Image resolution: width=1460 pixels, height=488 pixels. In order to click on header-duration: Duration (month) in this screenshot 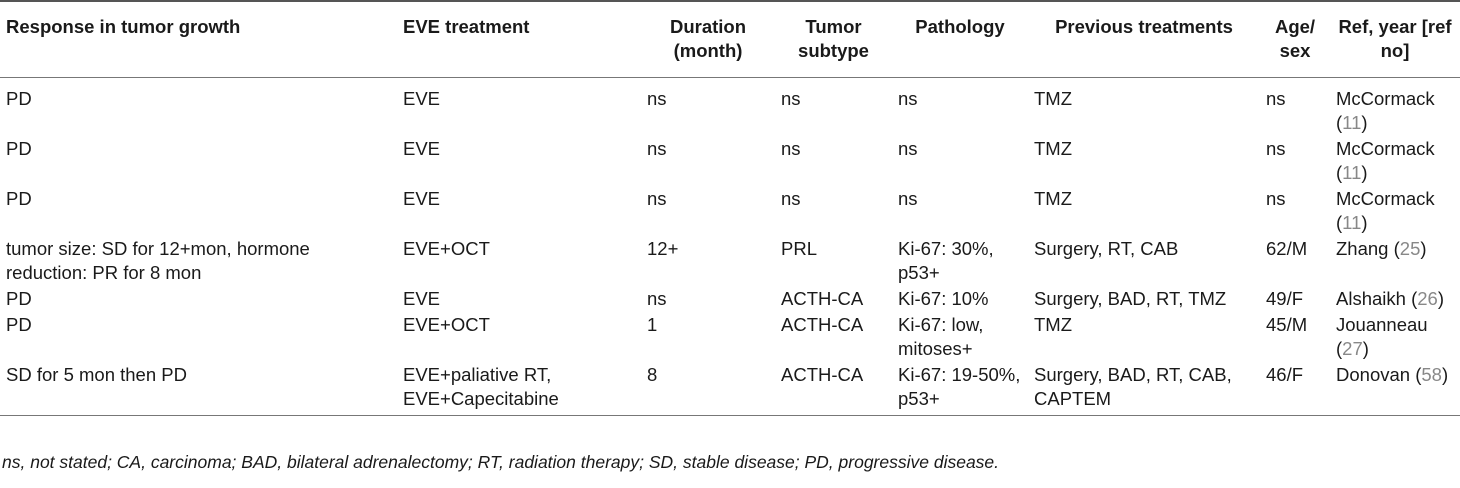, I will do `click(708, 38)`.